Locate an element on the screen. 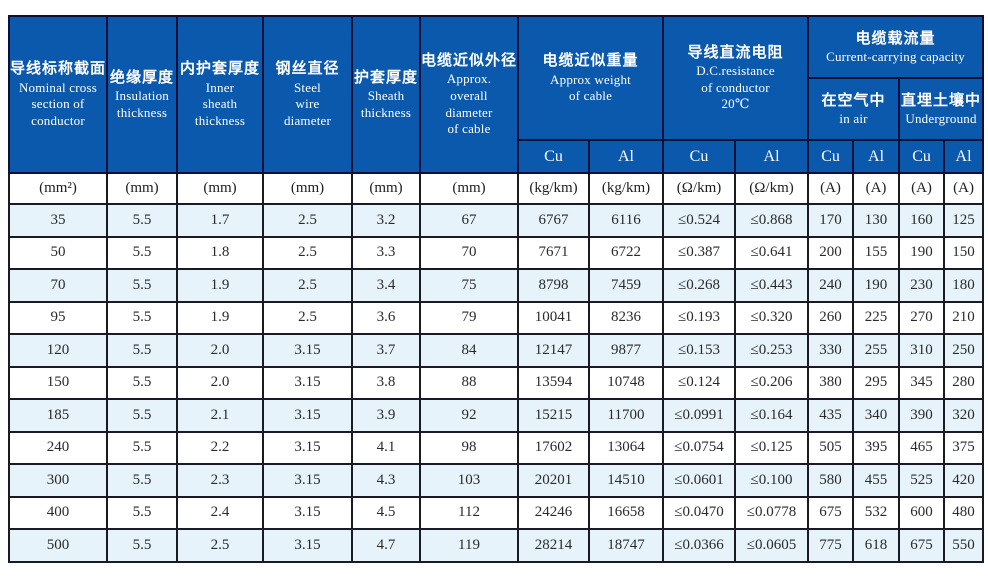 Image resolution: width=988 pixels, height=580 pixels. group-header-dc-resistance: 导线直流电阻 D.C.resistance of conductor 20℃ is located at coordinates (736, 78).